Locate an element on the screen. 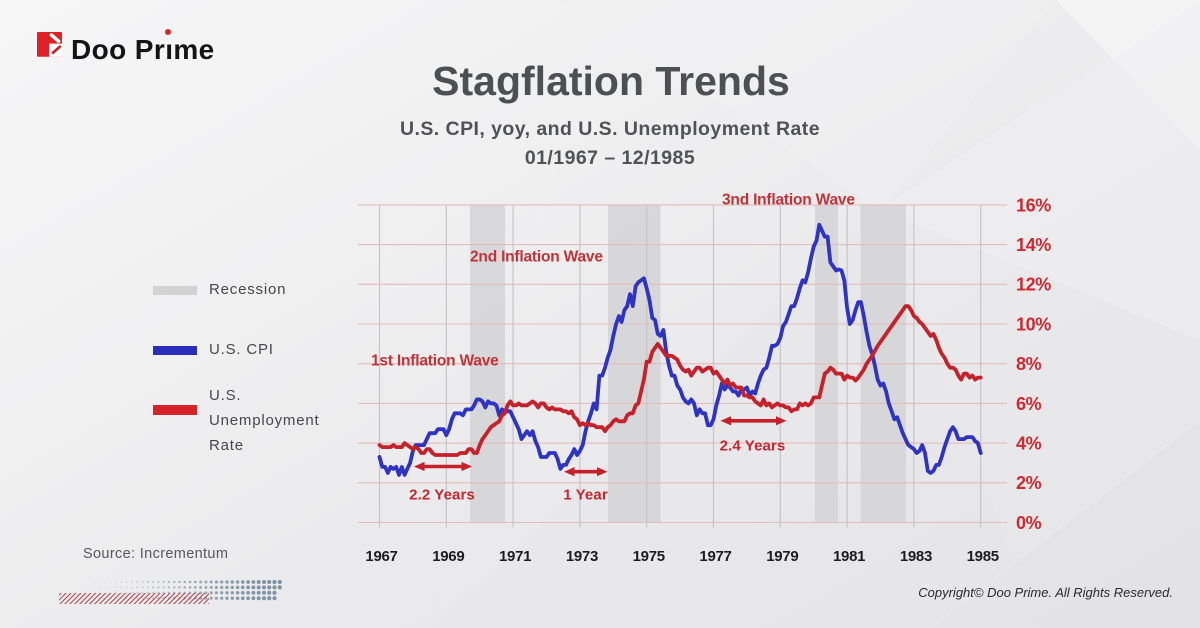 The image size is (1200, 628). svg-text: 10% is located at coordinates (1033, 324).